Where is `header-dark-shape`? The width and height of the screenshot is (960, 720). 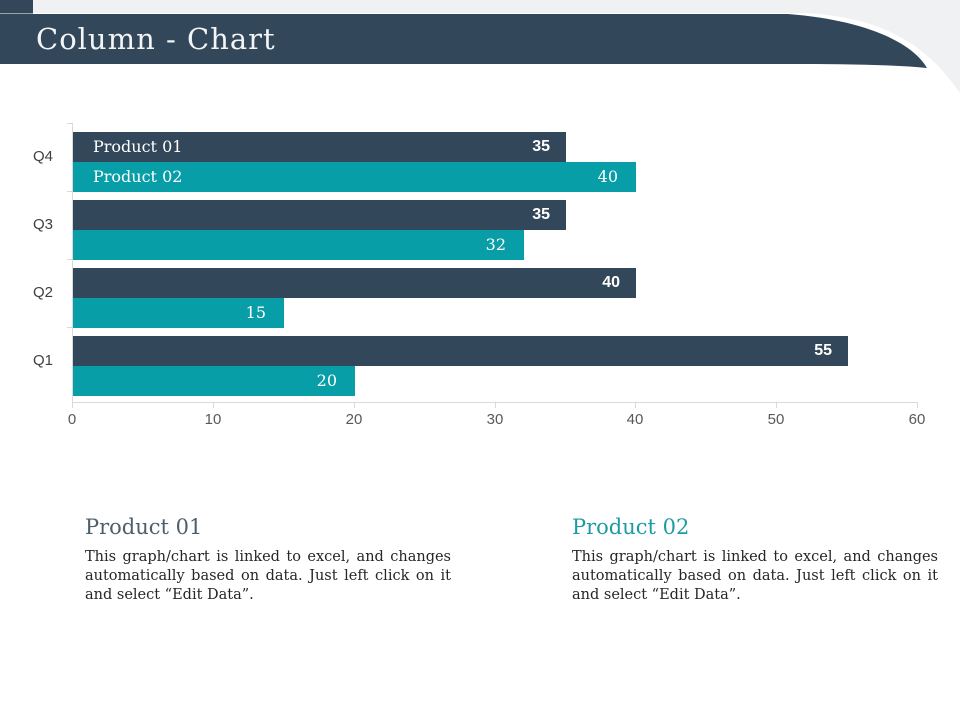
header-dark-shape is located at coordinates (463, 41).